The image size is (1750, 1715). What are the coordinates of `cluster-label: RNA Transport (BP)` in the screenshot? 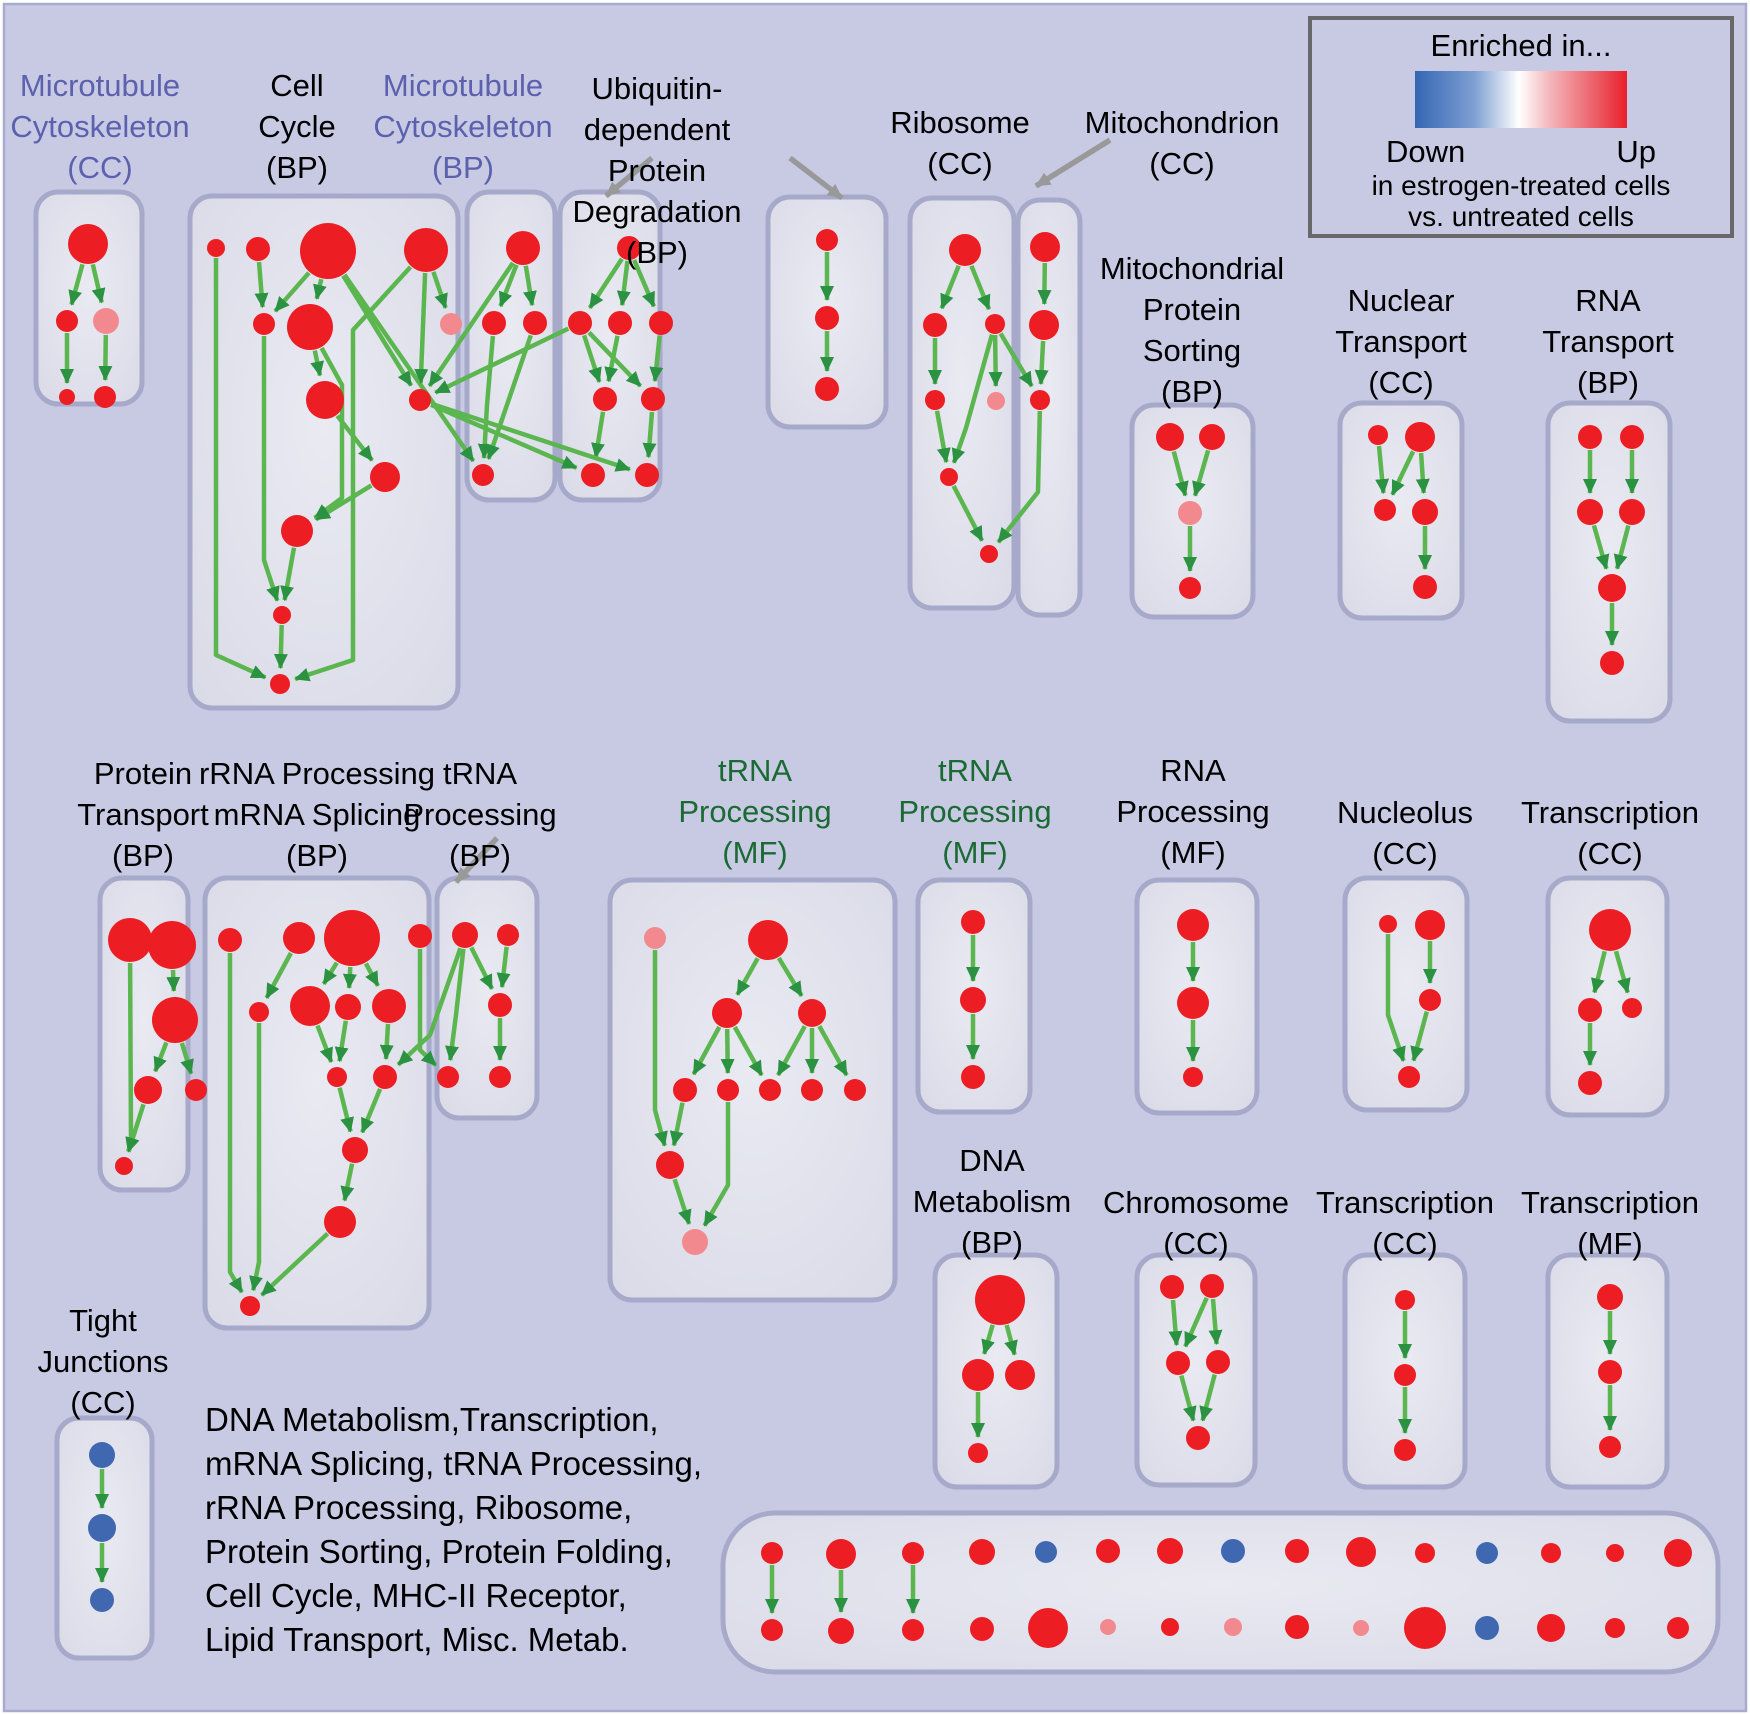 It's located at (1608, 341).